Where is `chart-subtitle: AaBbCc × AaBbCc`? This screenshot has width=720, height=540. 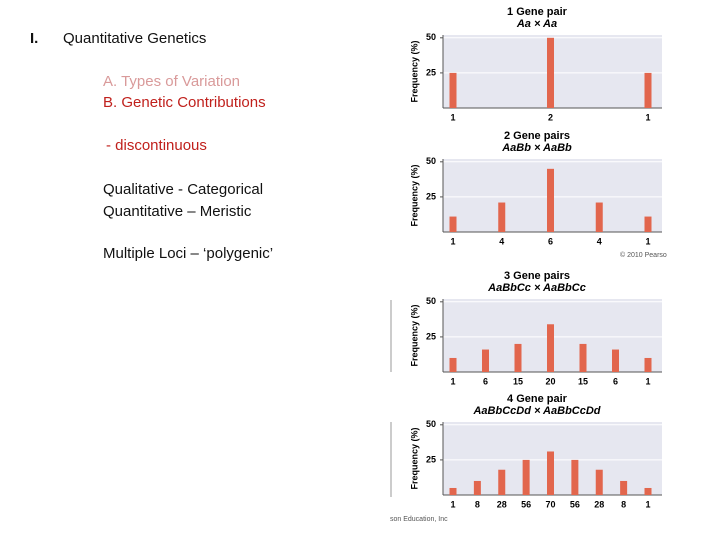 chart-subtitle: AaBbCc × AaBbCc is located at coordinates (536, 288).